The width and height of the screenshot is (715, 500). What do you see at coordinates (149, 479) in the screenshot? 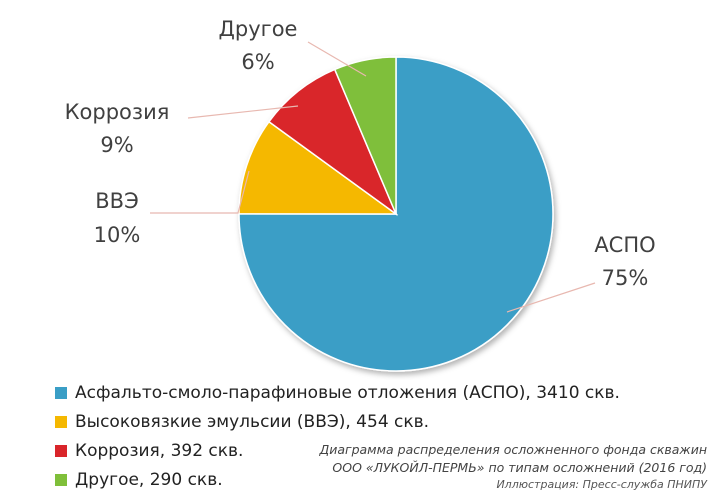
I see `legend-label-other: Другое, 290 скв.` at bounding box center [149, 479].